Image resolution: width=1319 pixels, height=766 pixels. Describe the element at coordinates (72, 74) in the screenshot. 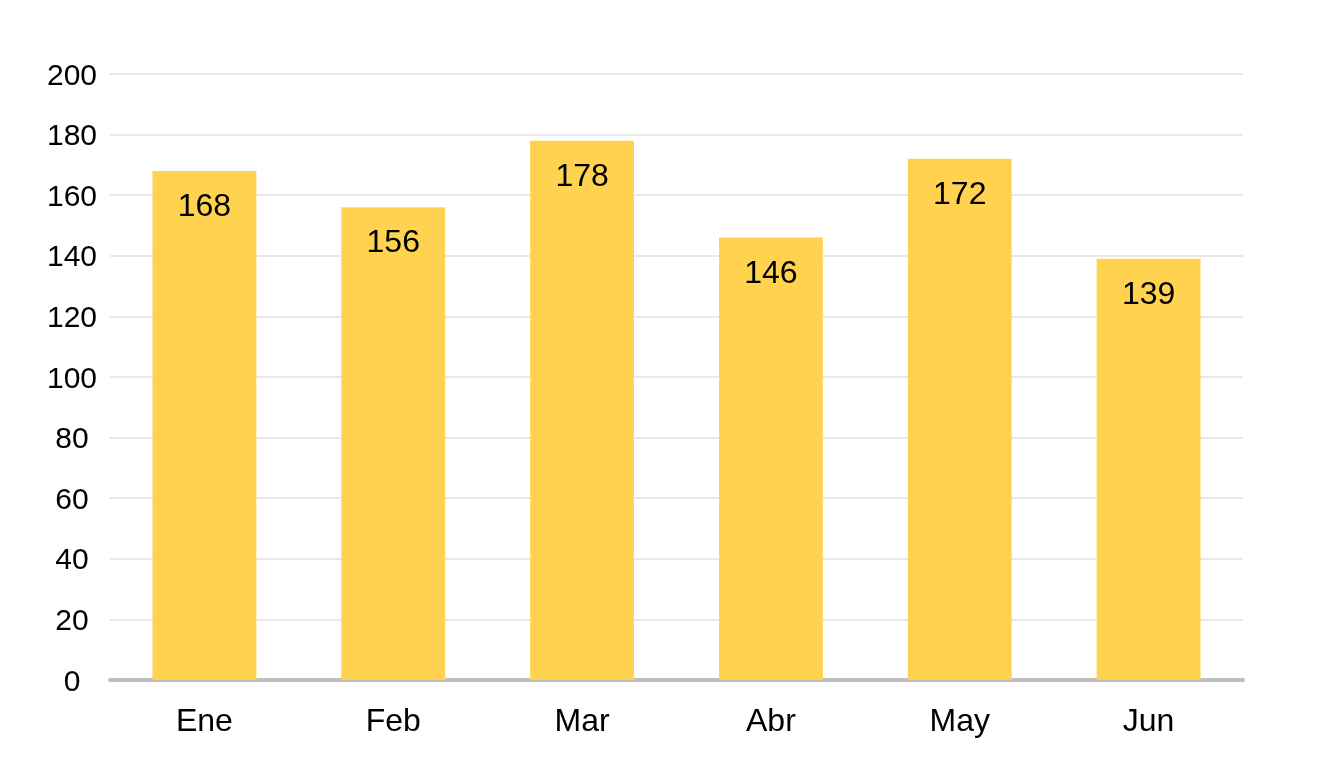

I see `y-tick-label: 200` at that location.